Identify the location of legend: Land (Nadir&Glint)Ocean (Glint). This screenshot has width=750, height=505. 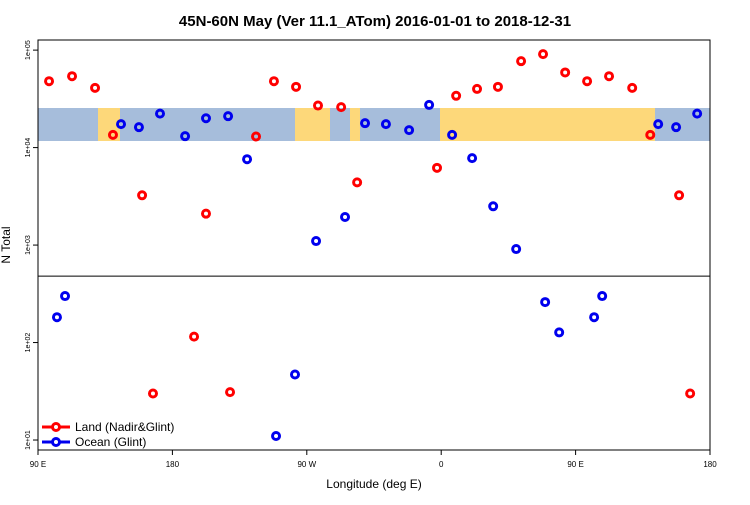
(108, 434).